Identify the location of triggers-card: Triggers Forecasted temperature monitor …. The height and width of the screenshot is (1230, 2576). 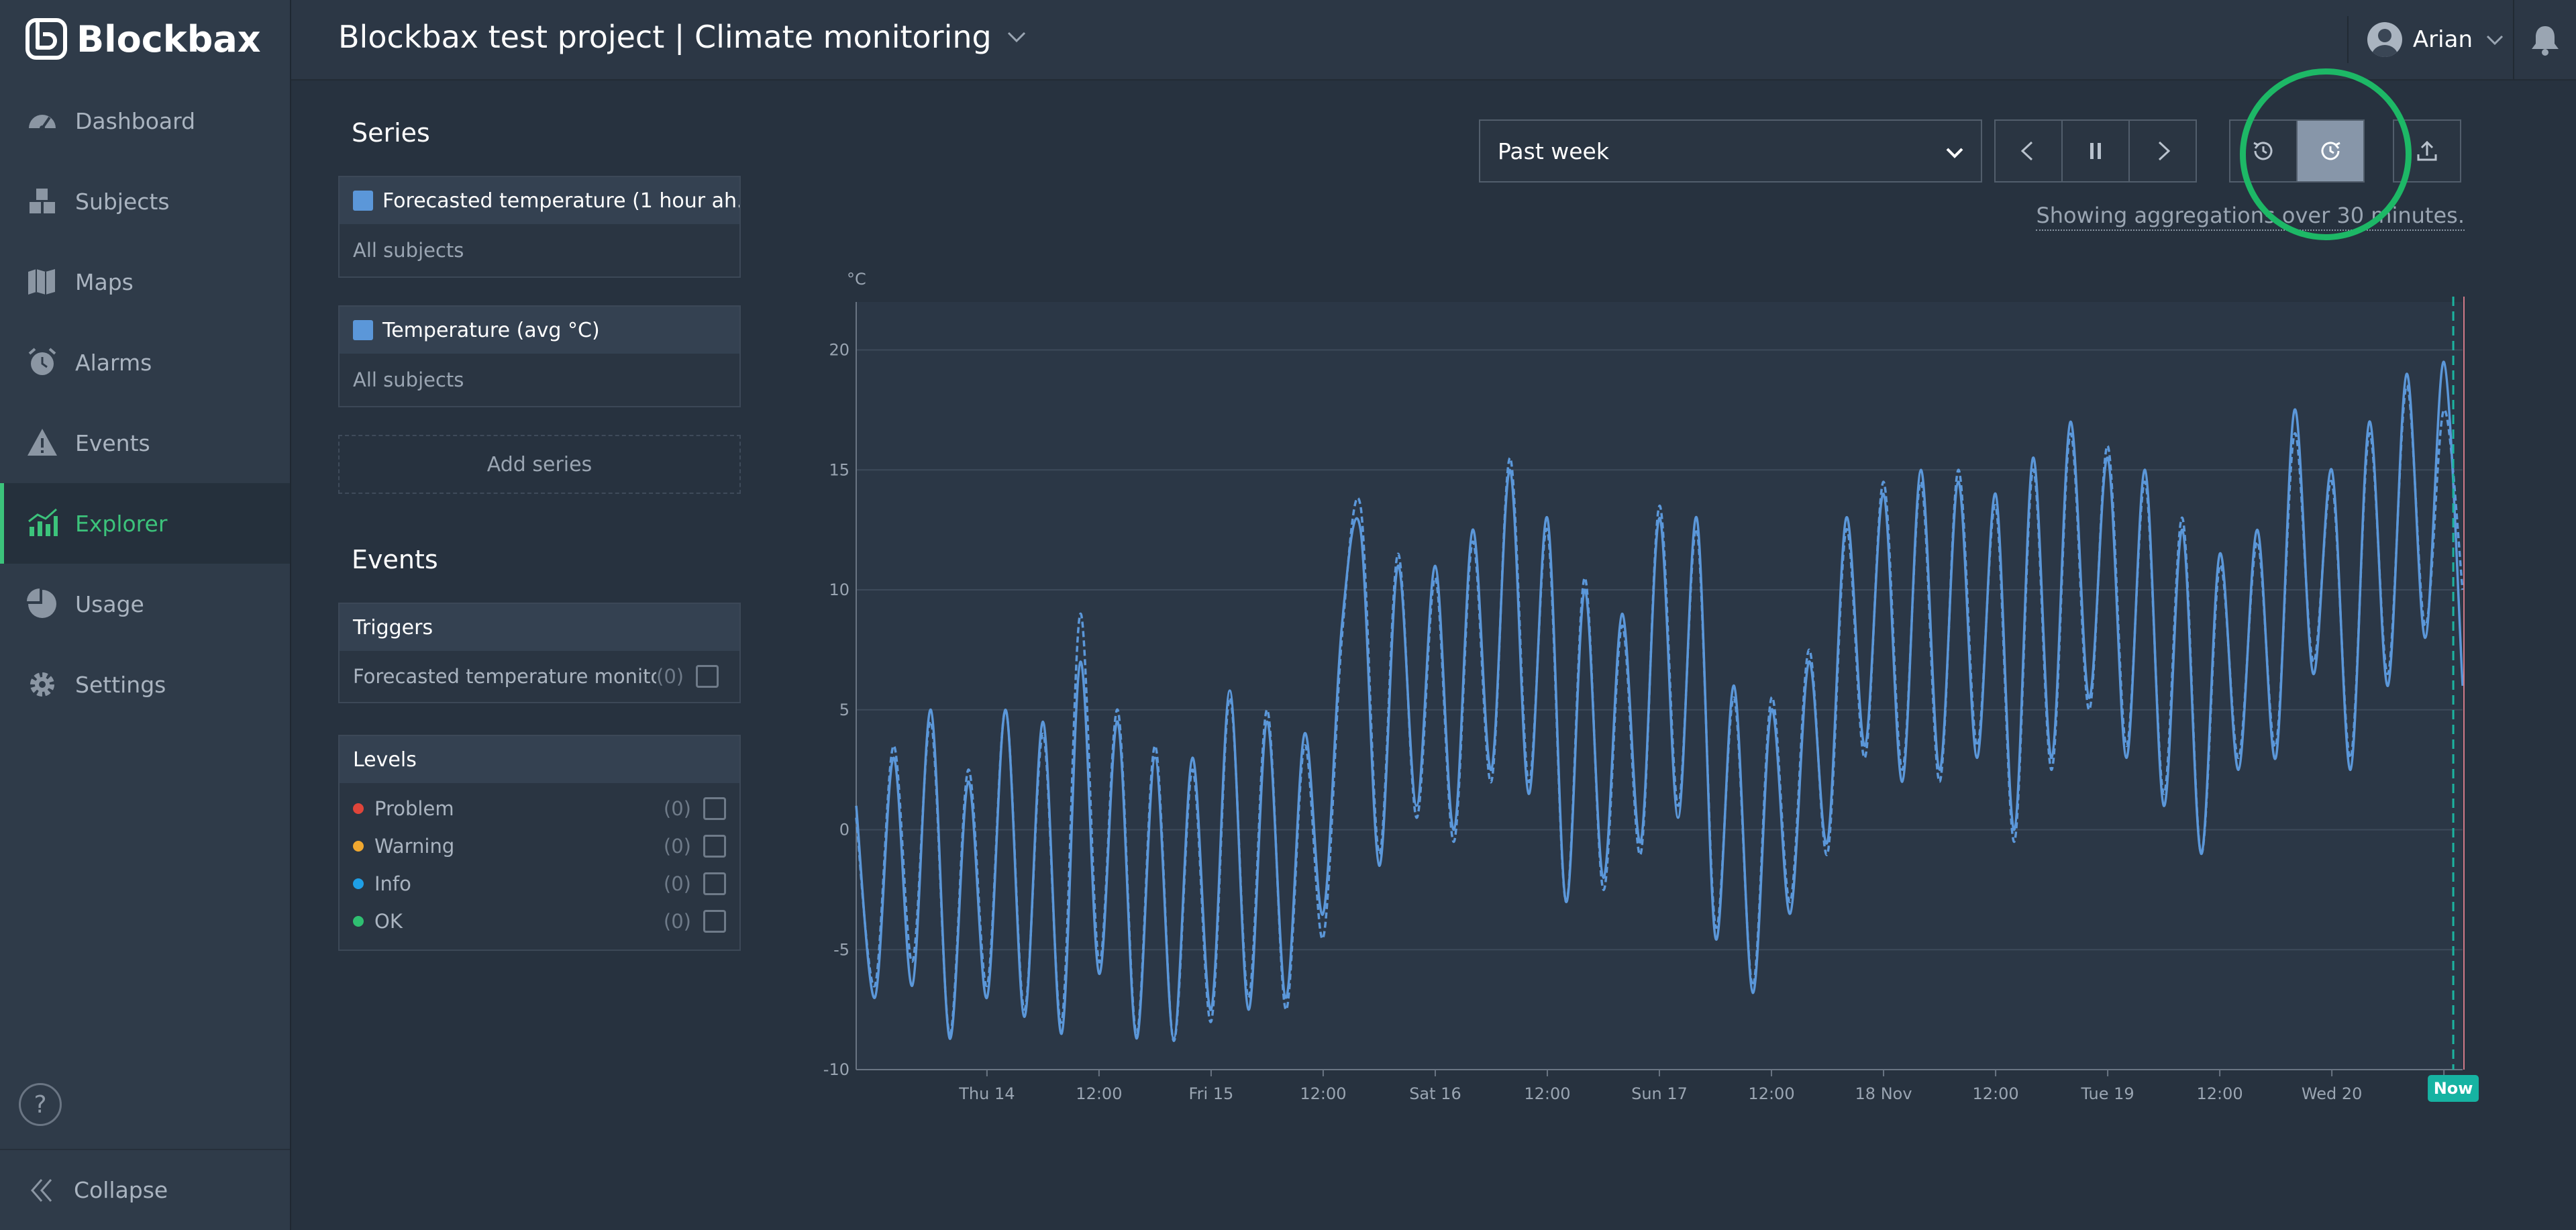
(539, 653).